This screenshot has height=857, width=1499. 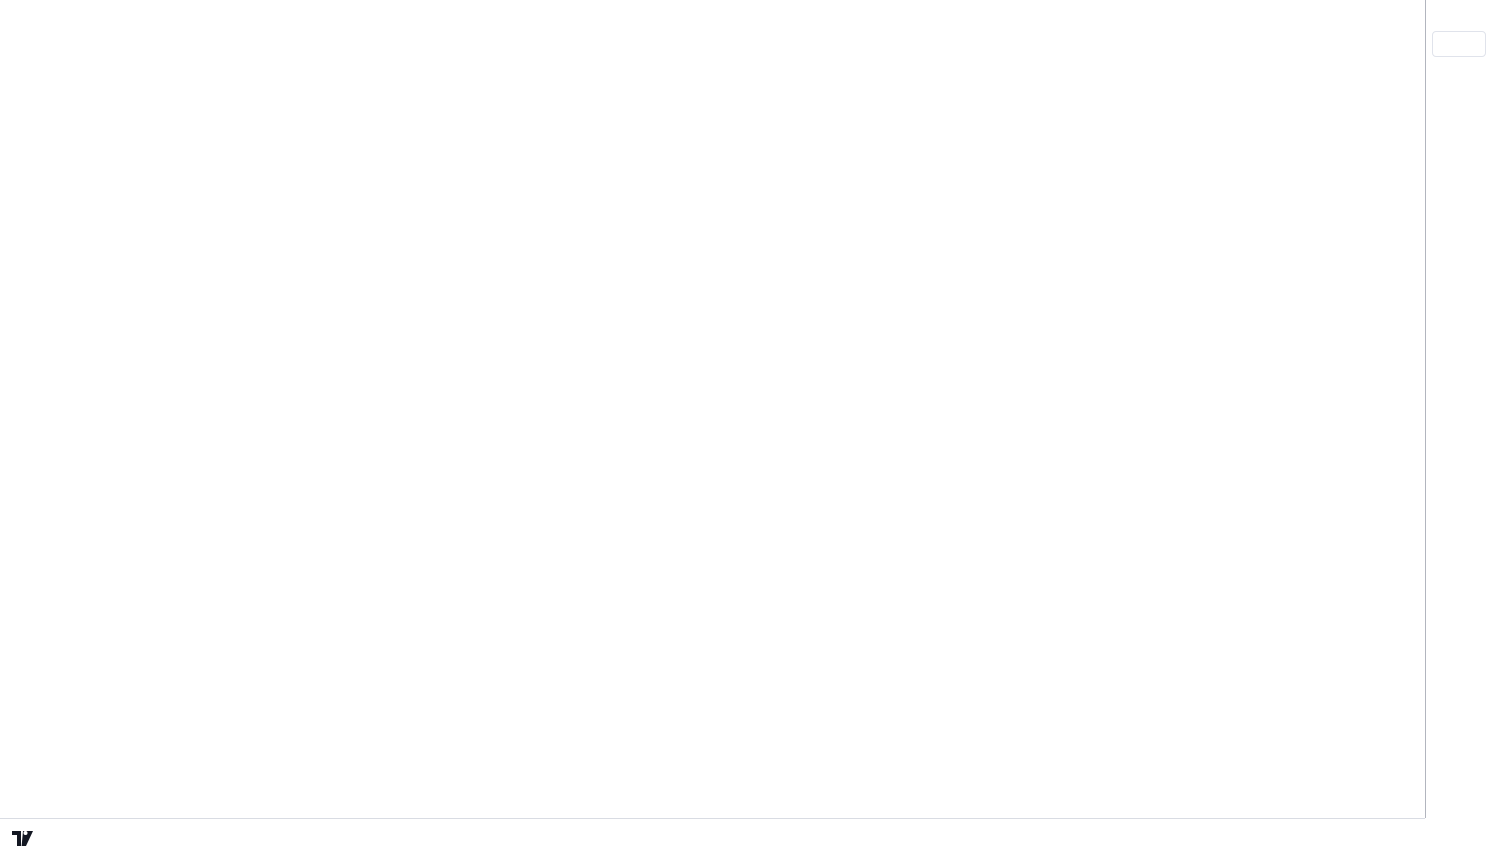 I want to click on tradingview-logo-icon, so click(x=22, y=838).